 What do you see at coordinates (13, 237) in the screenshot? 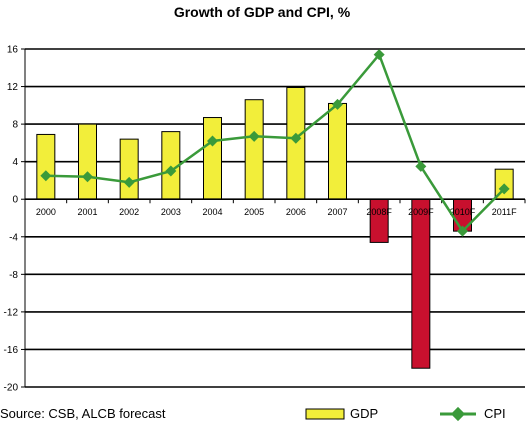
I see `y-tick-label: -4` at bounding box center [13, 237].